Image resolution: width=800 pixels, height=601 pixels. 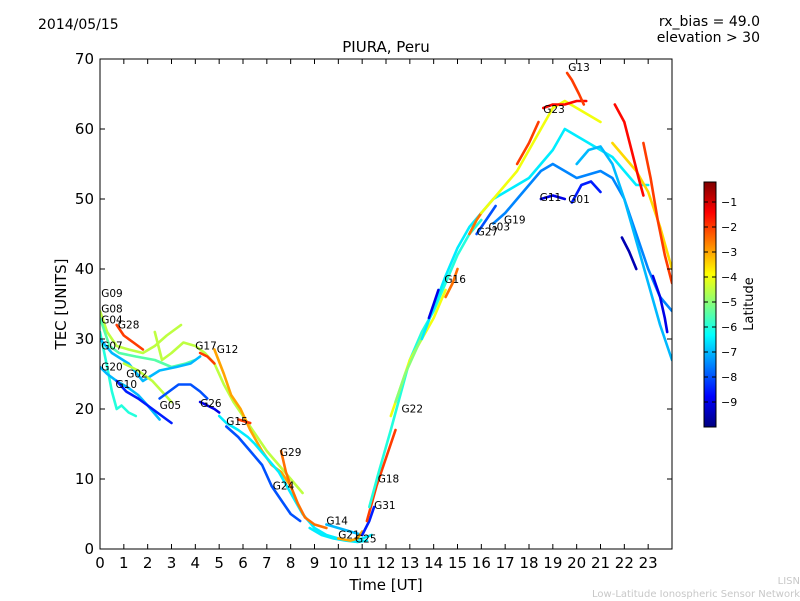 What do you see at coordinates (554, 110) in the screenshot?
I see `sat-label-g23: G23` at bounding box center [554, 110].